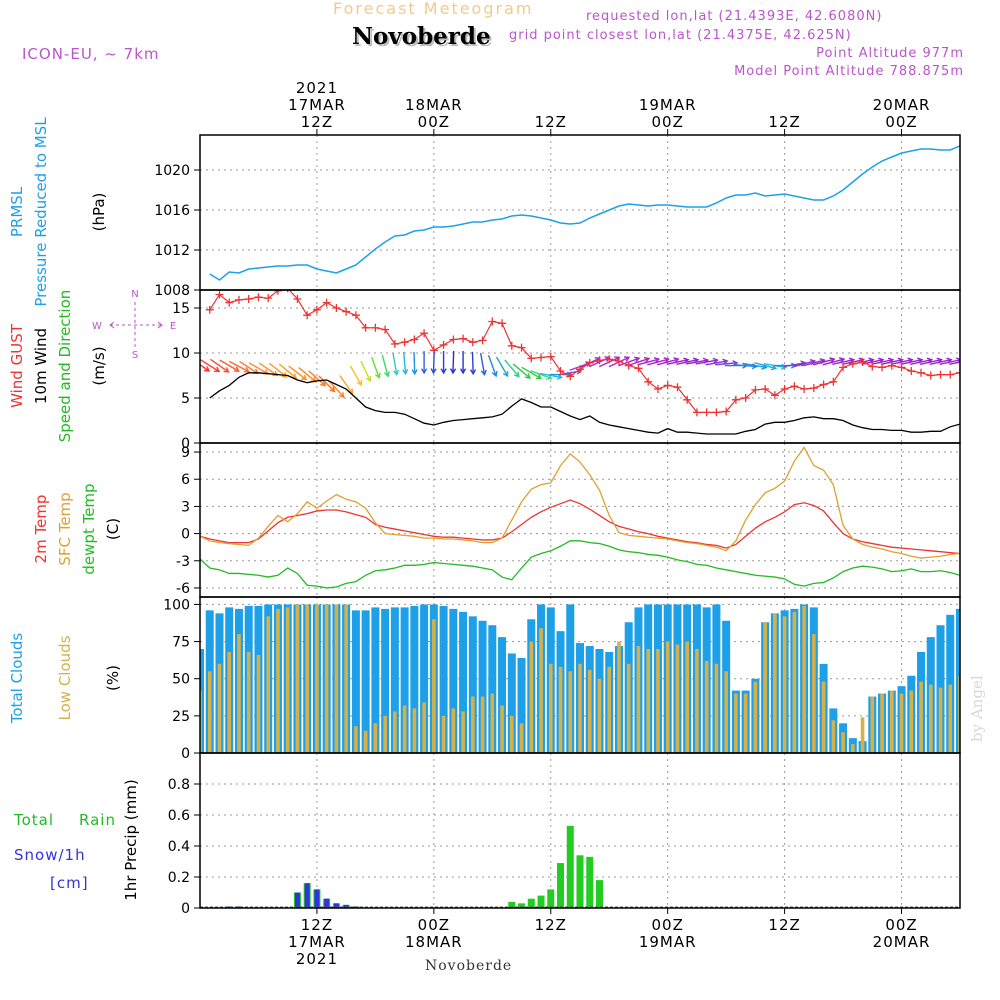 Image resolution: width=1000 pixels, height=1000 pixels. I want to click on forecast-title: Forecast Meteogram, so click(433, 9).